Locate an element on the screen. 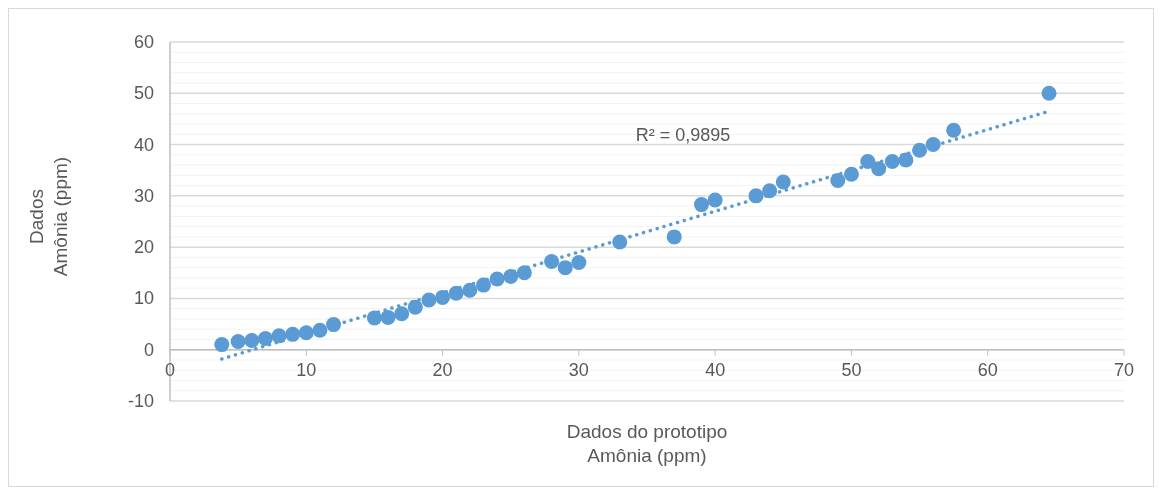 This screenshot has width=1162, height=495. x-tick-label: 40 is located at coordinates (715, 369).